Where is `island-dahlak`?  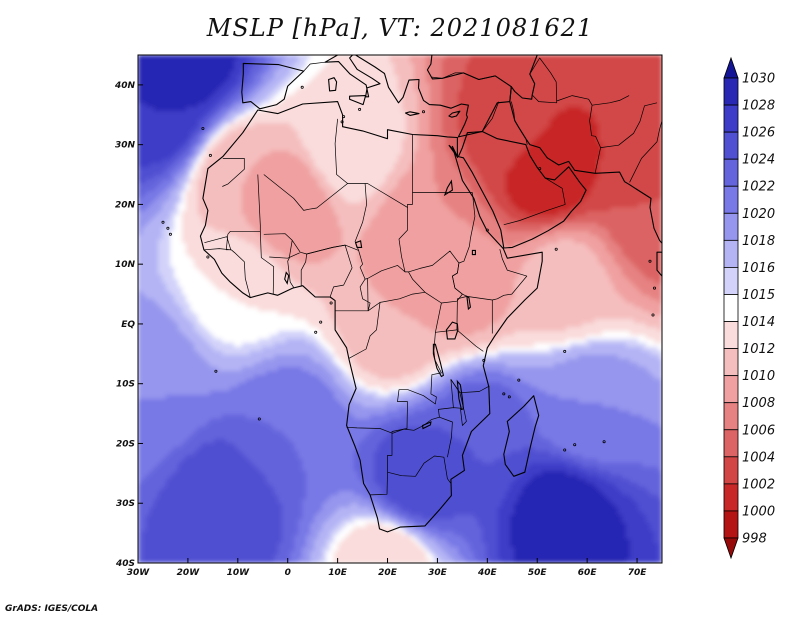 island-dahlak is located at coordinates (487, 230).